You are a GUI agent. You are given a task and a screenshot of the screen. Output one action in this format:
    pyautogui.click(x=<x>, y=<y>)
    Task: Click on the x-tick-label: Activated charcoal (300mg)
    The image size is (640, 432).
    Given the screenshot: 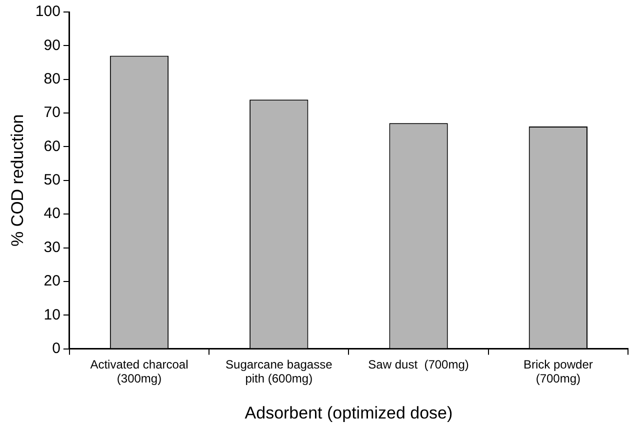 What is the action you would take?
    pyautogui.click(x=139, y=371)
    